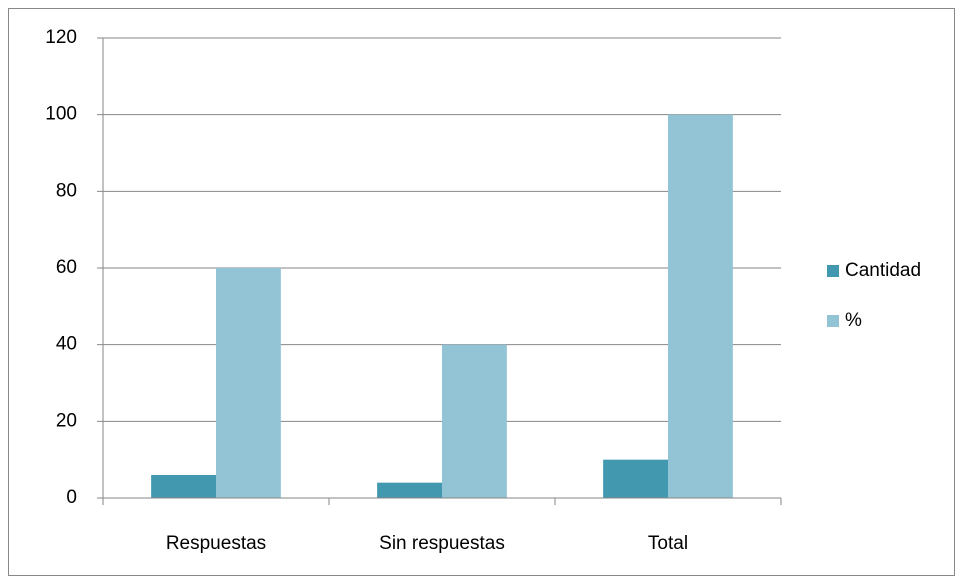  I want to click on y-tick-label: 60, so click(66, 267).